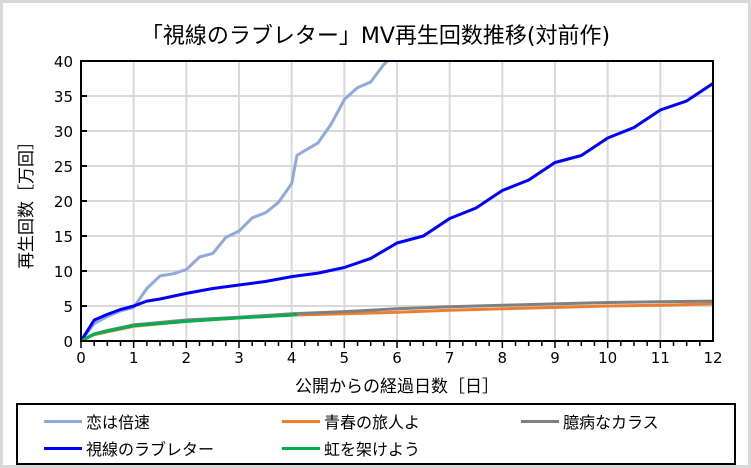  What do you see at coordinates (611, 422) in the screenshot?
I see `legend-label: 臆病なカラス` at bounding box center [611, 422].